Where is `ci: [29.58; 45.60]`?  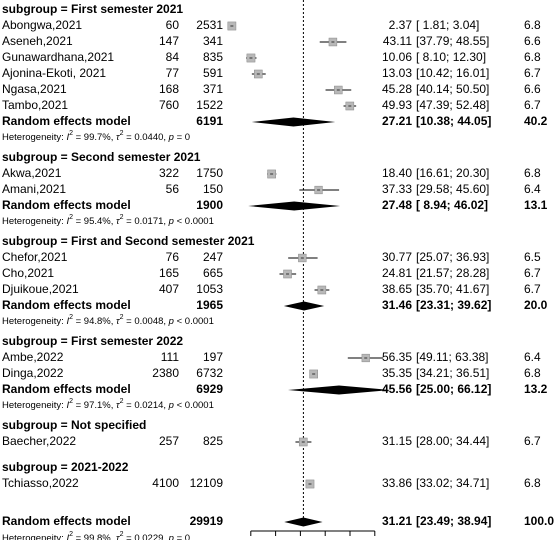 ci: [29.58; 45.60] is located at coordinates (452, 189).